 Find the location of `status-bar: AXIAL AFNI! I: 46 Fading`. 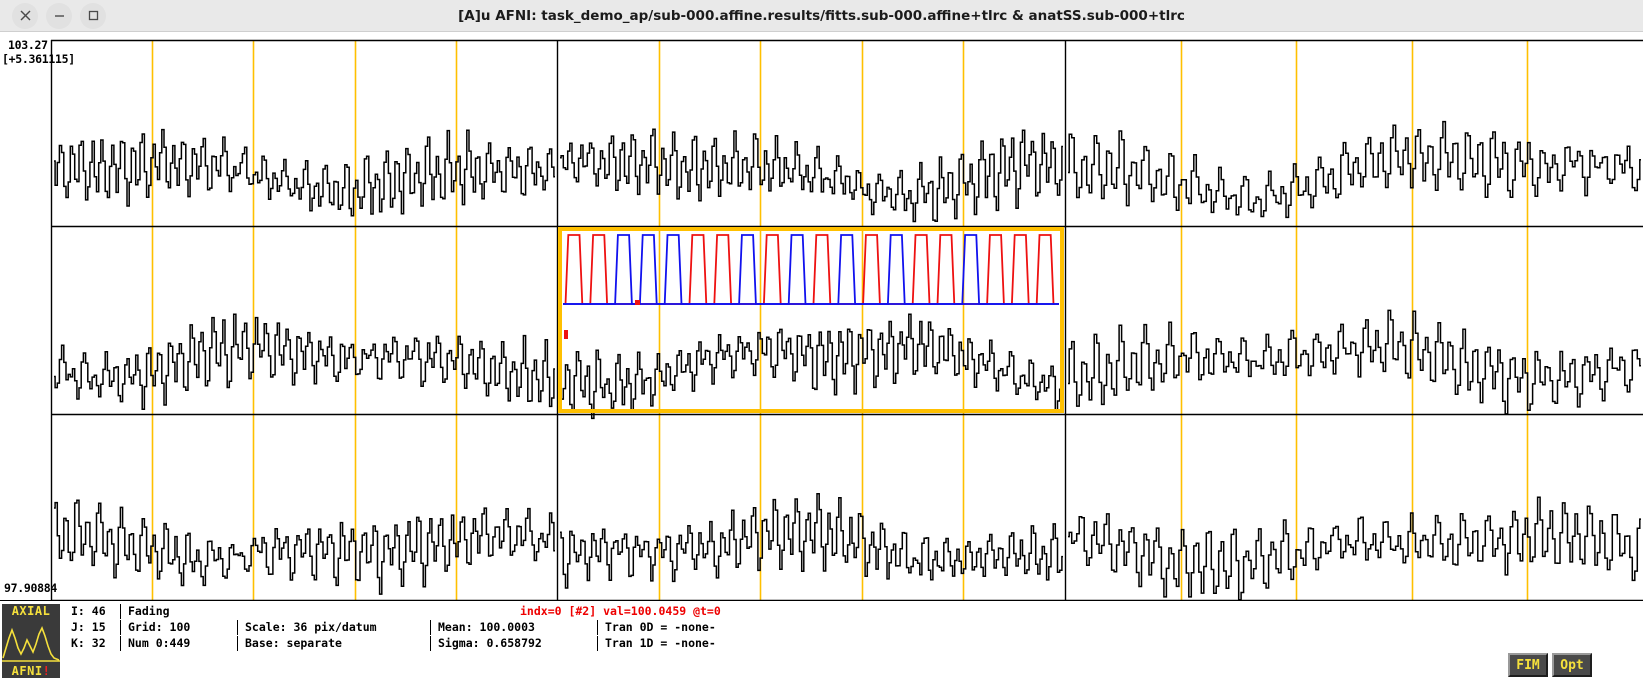

status-bar: AXIAL AFNI! I: 46 Fading is located at coordinates (821, 641).